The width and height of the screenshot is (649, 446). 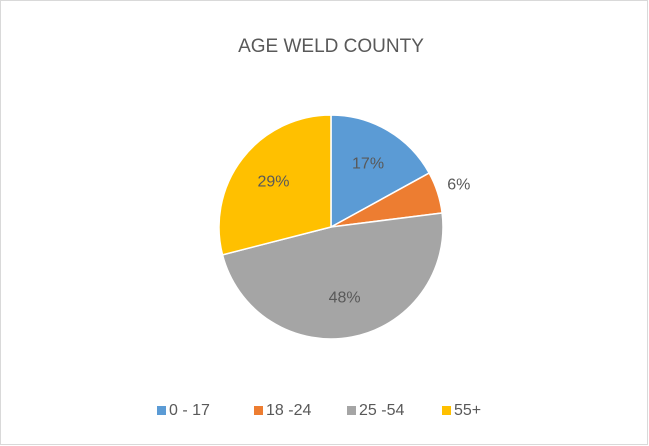 I want to click on data-label: 48%, so click(x=345, y=298).